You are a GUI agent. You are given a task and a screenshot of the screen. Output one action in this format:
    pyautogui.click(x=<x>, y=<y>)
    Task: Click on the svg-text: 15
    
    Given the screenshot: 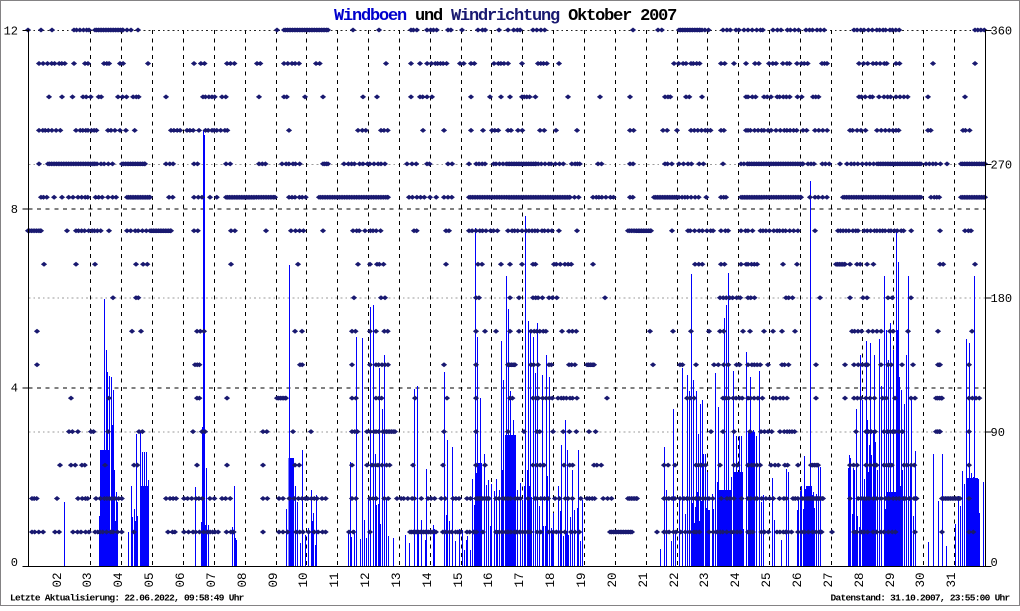 What is the action you would take?
    pyautogui.click(x=459, y=579)
    